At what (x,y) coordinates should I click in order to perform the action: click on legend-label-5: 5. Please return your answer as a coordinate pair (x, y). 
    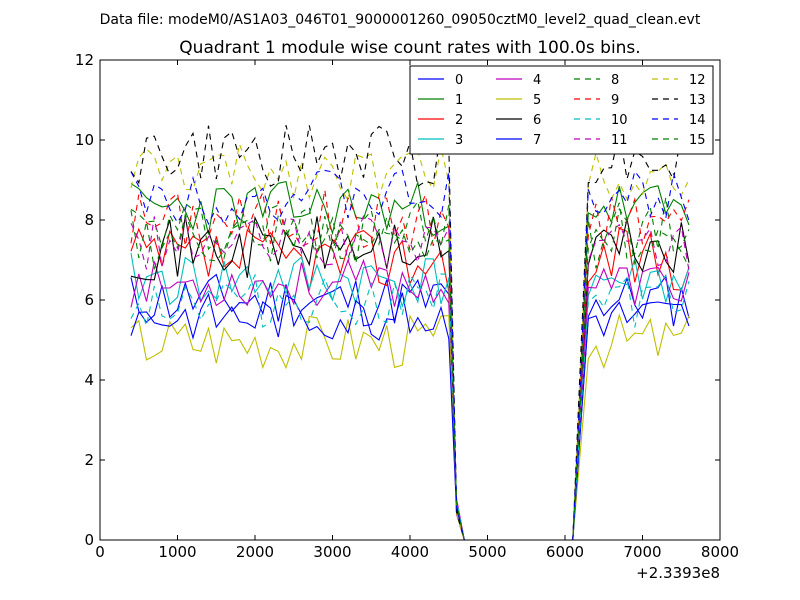
    Looking at the image, I should click on (537, 100).